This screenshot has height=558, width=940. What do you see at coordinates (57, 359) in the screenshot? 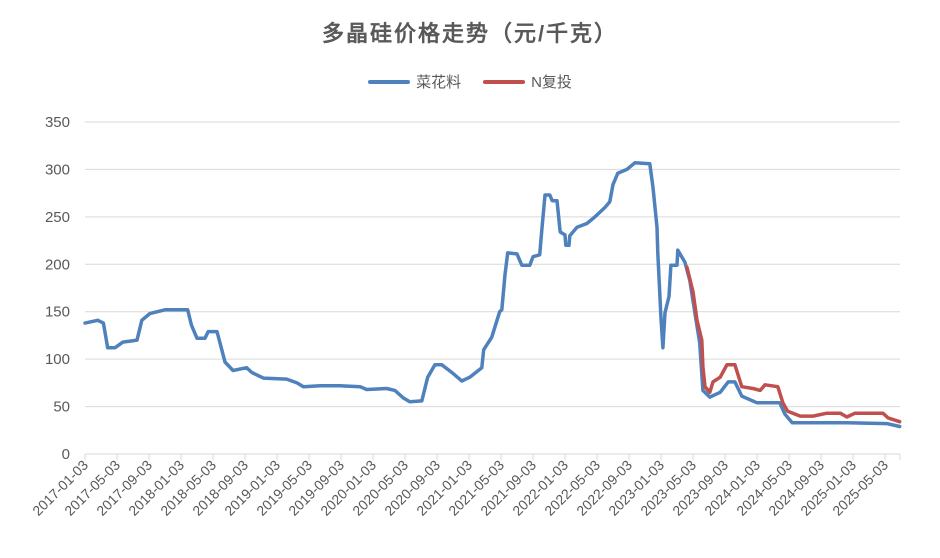
I see `y-tick-label: 100` at bounding box center [57, 359].